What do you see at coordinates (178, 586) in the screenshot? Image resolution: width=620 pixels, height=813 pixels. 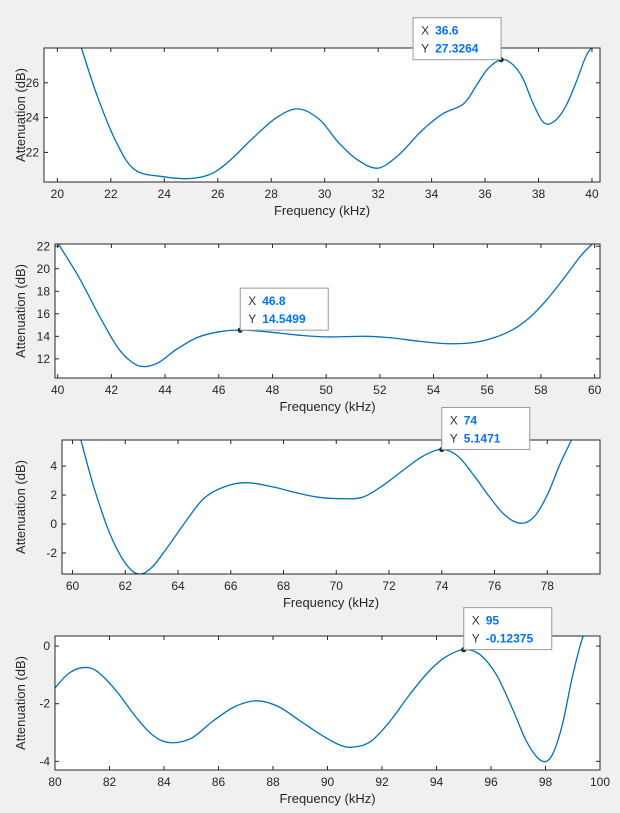 I see `x-tick-label: 64` at bounding box center [178, 586].